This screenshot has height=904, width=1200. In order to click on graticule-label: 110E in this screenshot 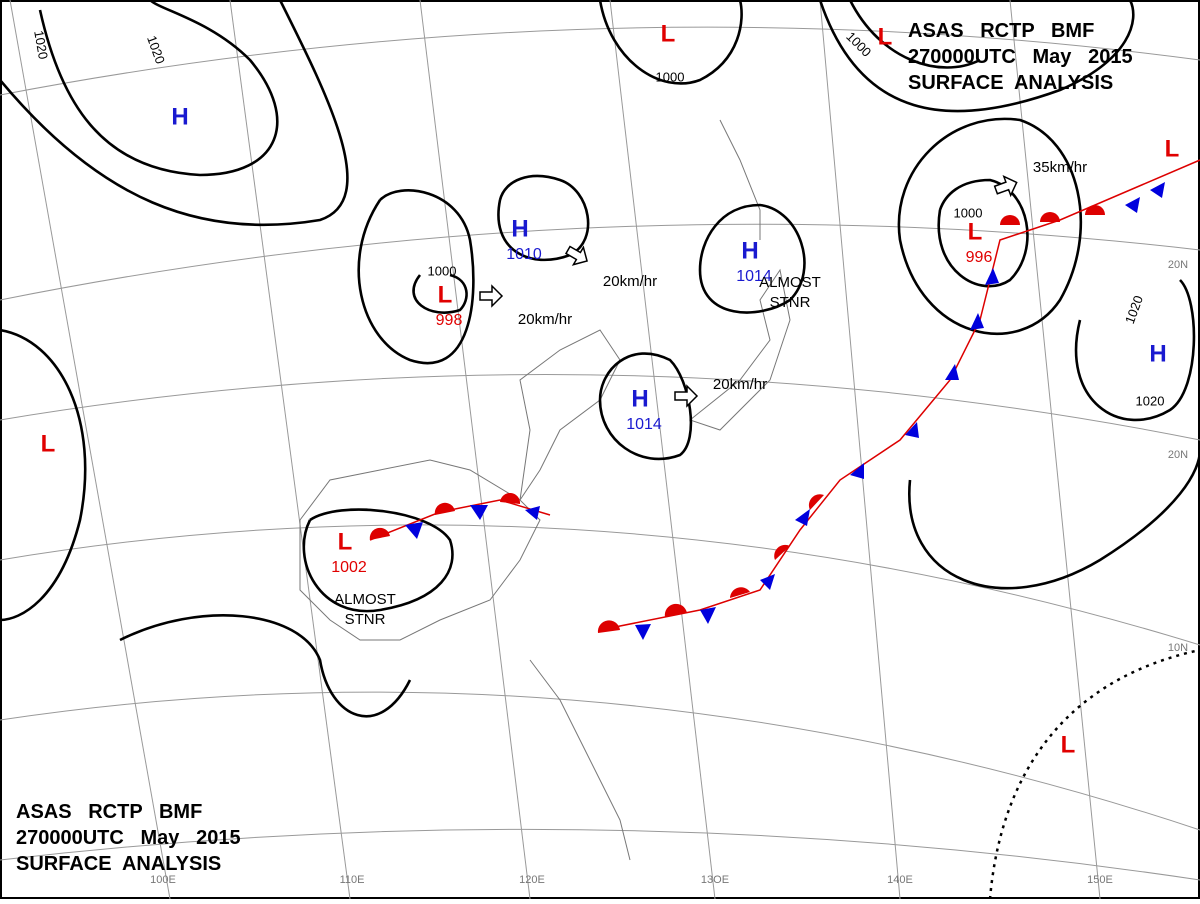, I will do `click(352, 880)`.